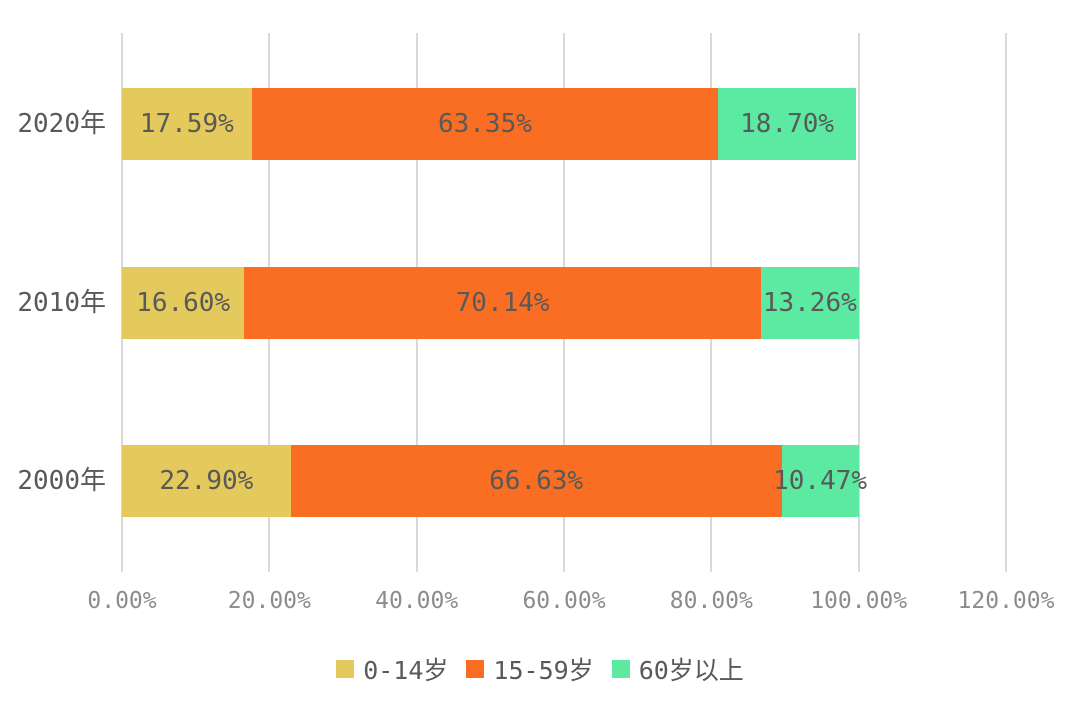 The width and height of the screenshot is (1080, 717). I want to click on bar-segment-15-59岁: 70.14%, so click(502, 303).